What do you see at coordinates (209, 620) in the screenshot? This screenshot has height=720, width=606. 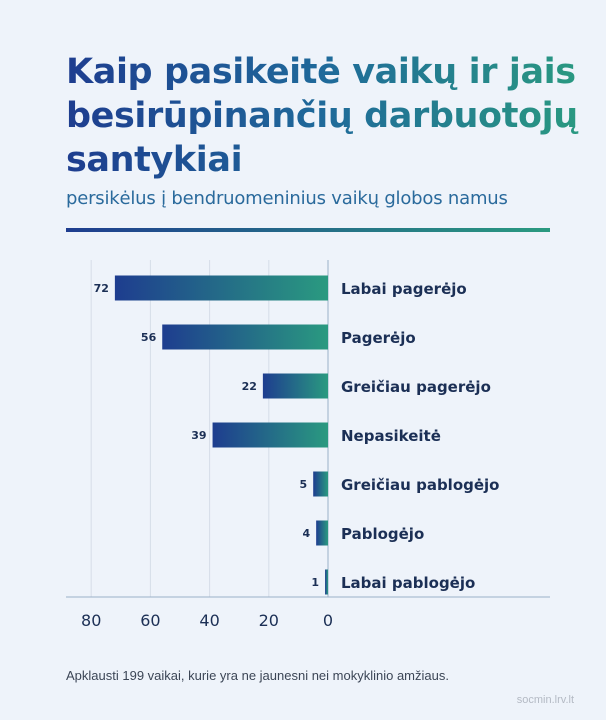 I see `x-tick-label: 40` at bounding box center [209, 620].